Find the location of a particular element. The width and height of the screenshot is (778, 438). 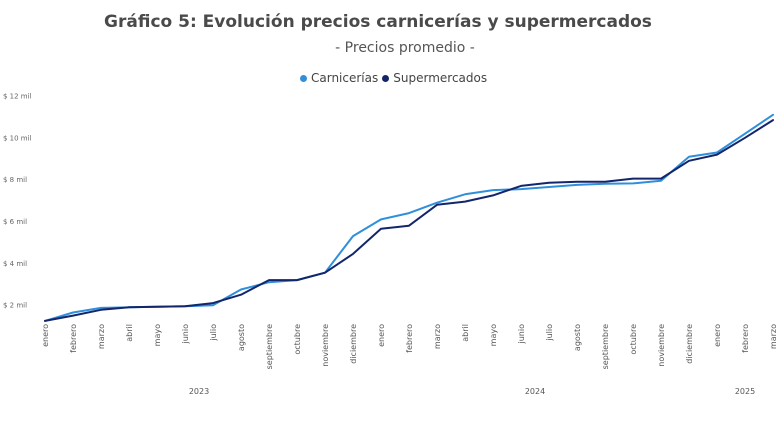

legend-label-carnicerias: Carnicerías is located at coordinates (345, 78).